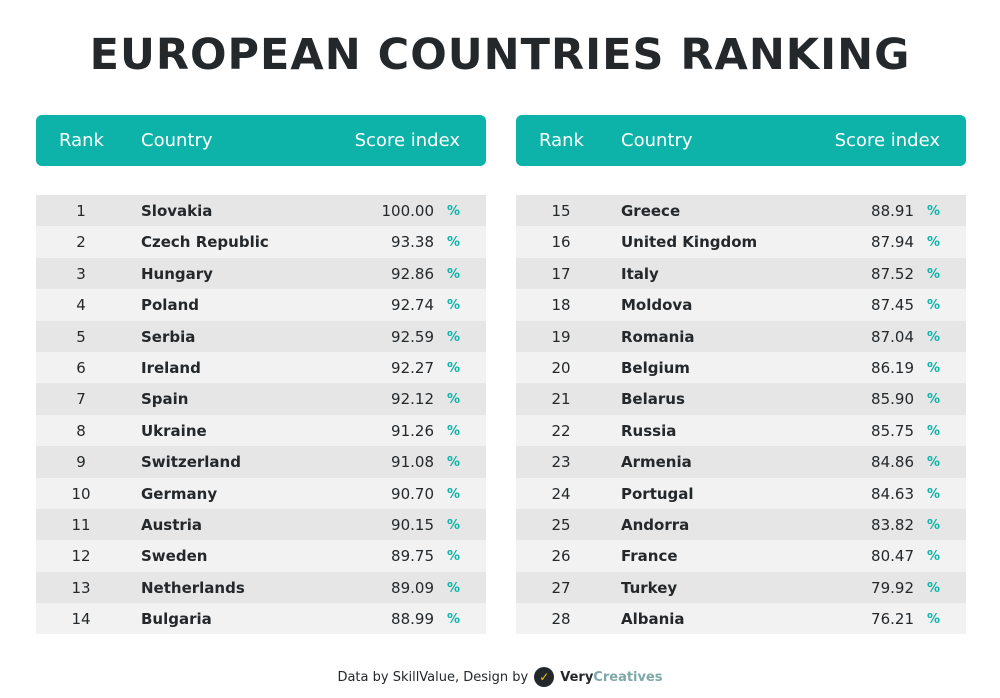  I want to click on table-row: 5 Serbia 92.59%, so click(261, 336).